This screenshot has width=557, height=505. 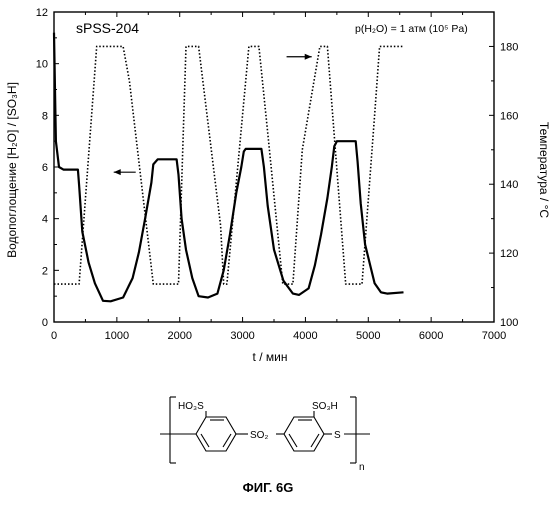 What do you see at coordinates (411, 29) in the screenshot?
I see `pressure-annotation: p(H₂O) = 1 атм (10⁵ Pa)` at bounding box center [411, 29].